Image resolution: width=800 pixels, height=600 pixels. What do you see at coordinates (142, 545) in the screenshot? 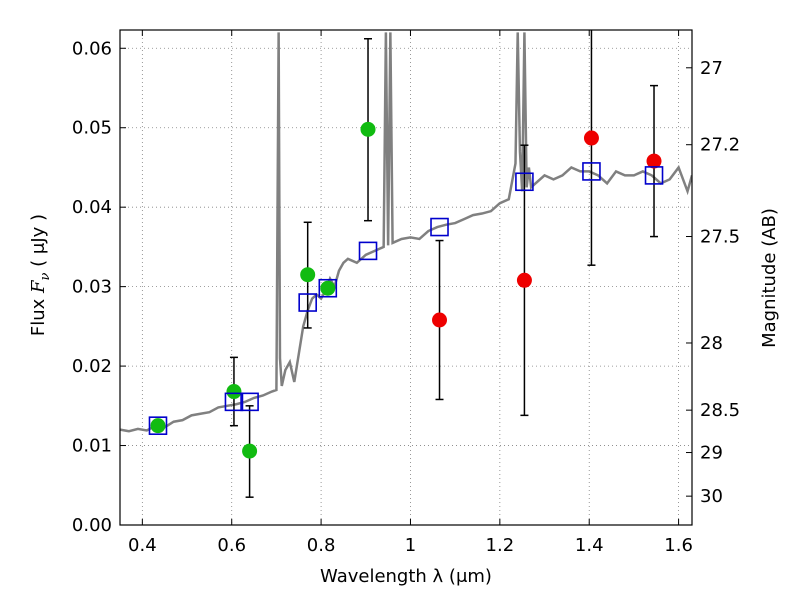
I see `x-tick-label: 0.4` at bounding box center [142, 545].